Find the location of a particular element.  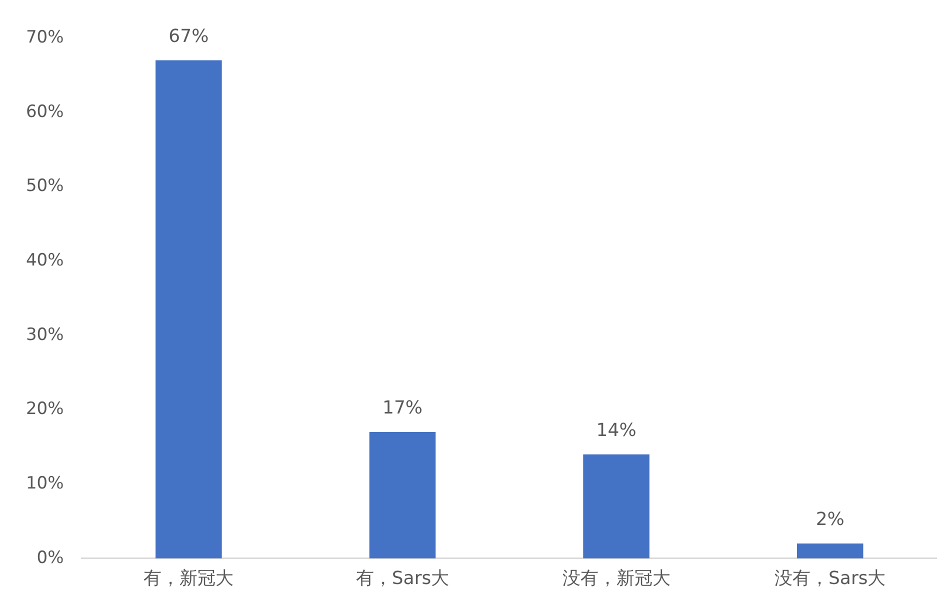

data-label: 17% is located at coordinates (402, 408).